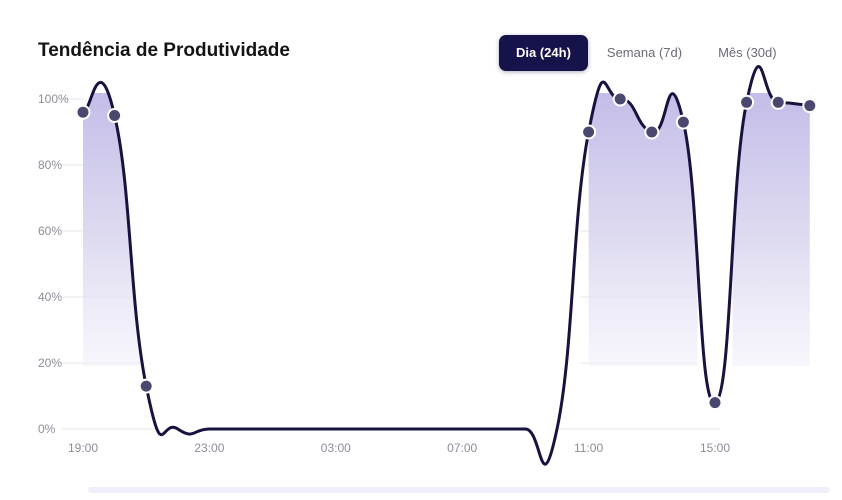  What do you see at coordinates (53, 264) in the screenshot?
I see `y-axis-ticks: 0% 20% 40% 60% 80% 100%` at bounding box center [53, 264].